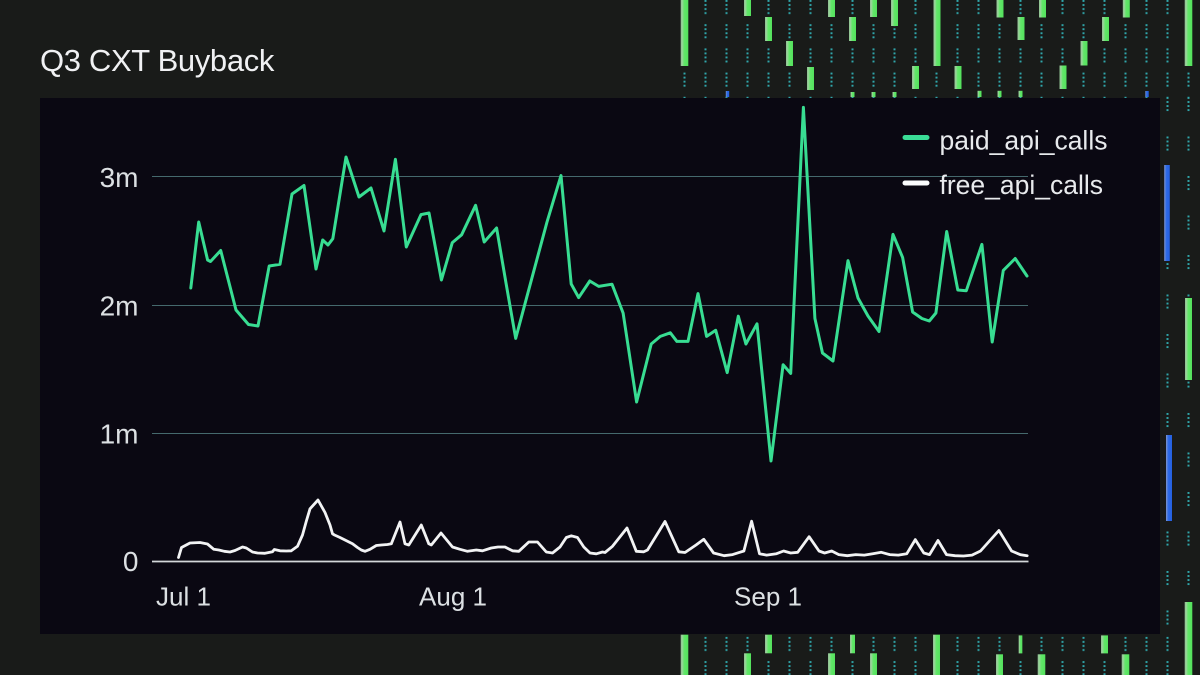 Image resolution: width=1200 pixels, height=675 pixels. Describe the element at coordinates (1022, 185) in the screenshot. I see `svg-text: free_api_calls` at that location.